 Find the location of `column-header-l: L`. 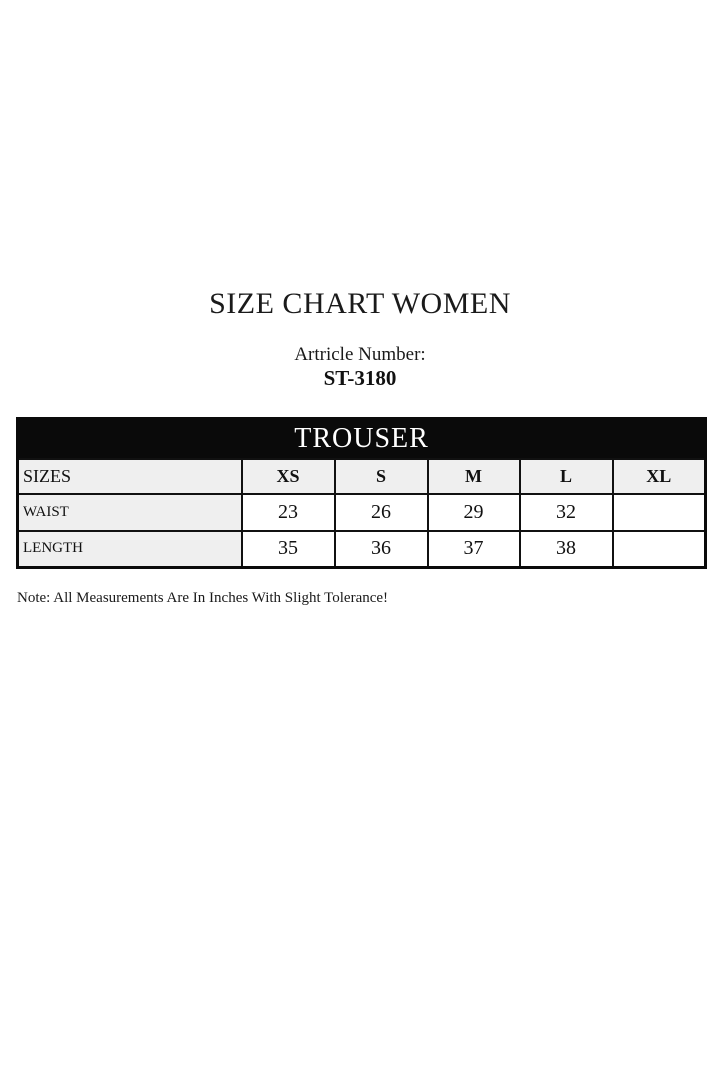

column-header-l: L is located at coordinates (566, 476).